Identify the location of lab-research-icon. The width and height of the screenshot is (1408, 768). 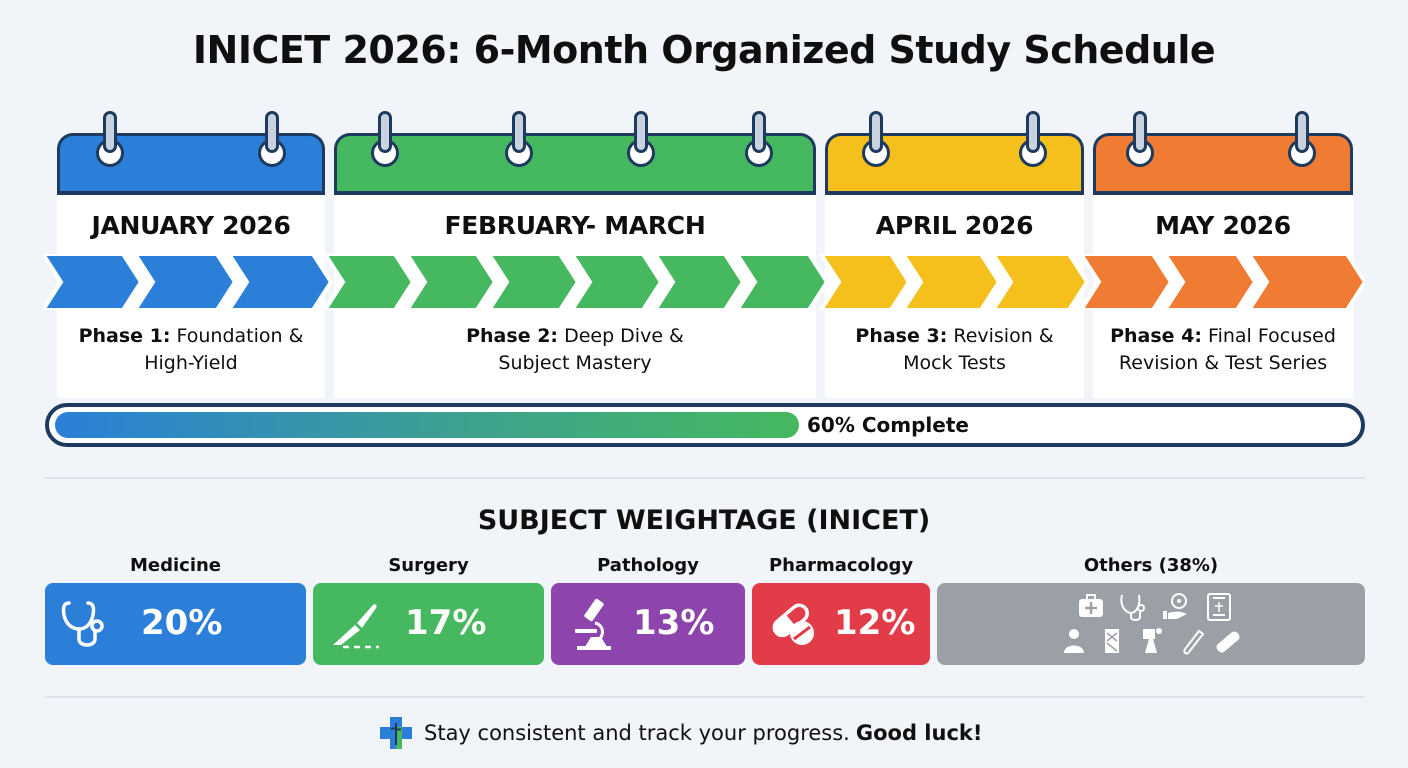
(1152, 640).